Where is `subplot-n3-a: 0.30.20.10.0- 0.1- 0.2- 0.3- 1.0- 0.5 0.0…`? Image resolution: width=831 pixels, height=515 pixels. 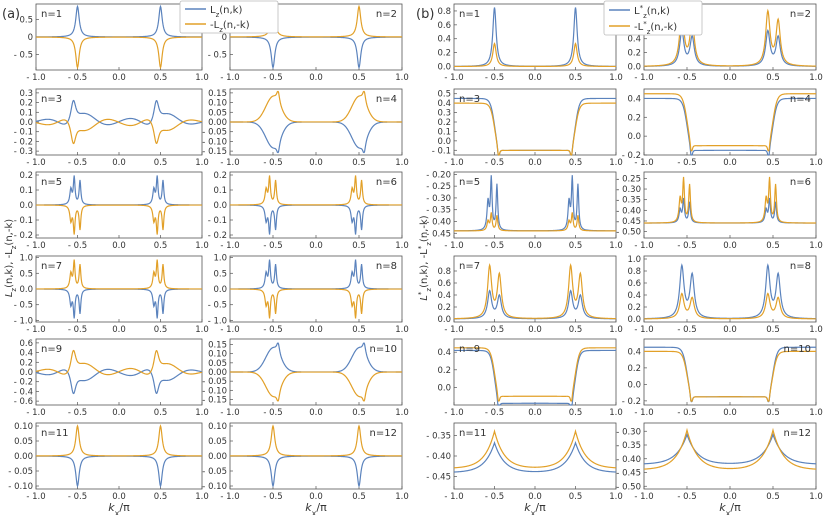 subplot-n3-a: 0.30.20.10.0- 0.1- 0.2- 0.3- 1.0- 0.5 0.0… is located at coordinates (111, 128).